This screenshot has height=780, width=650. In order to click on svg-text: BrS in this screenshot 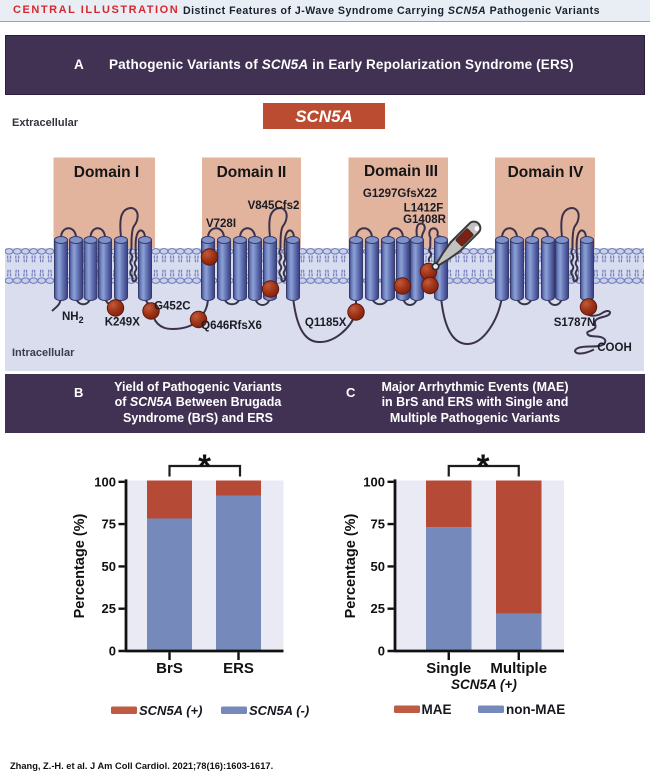, I will do `click(169, 668)`.